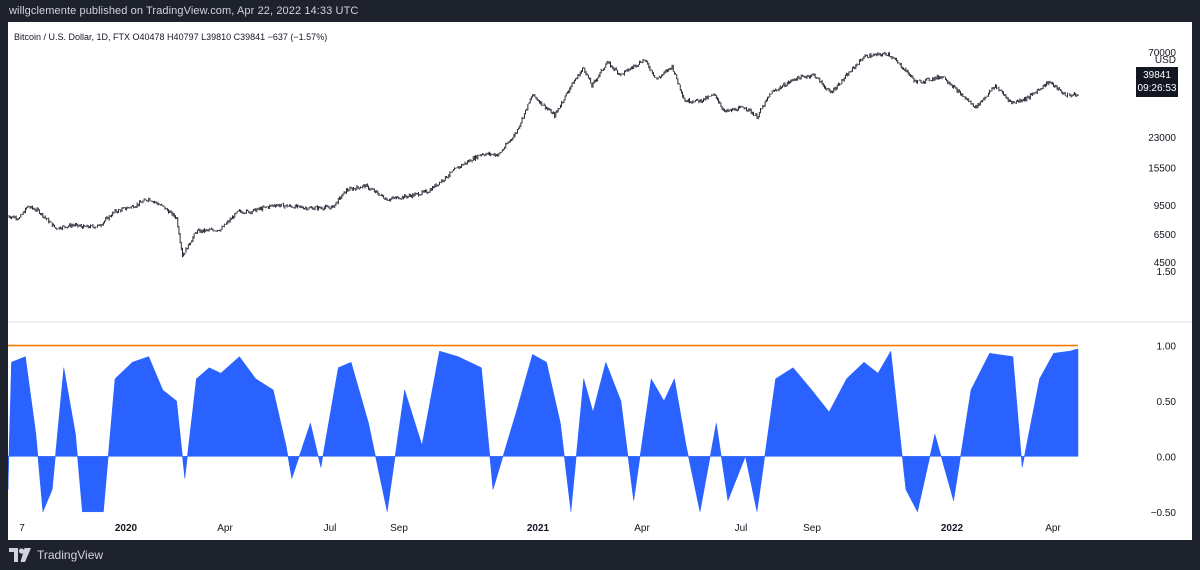 This screenshot has width=1200, height=570. I want to click on price-axis-tick-label: 23000, so click(1162, 138).